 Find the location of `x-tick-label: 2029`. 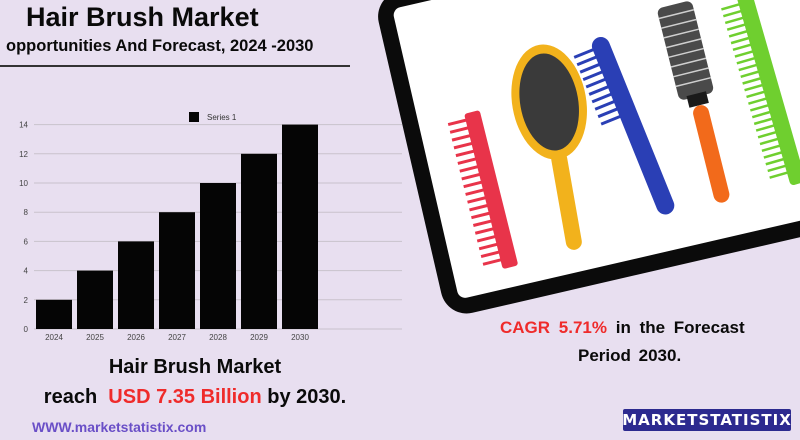

x-tick-label: 2029 is located at coordinates (259, 337).